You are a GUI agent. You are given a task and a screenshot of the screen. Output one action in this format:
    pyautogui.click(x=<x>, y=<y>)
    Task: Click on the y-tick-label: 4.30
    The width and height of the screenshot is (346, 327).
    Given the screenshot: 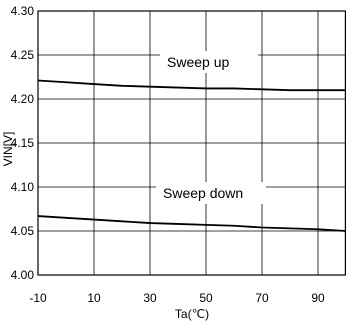 What is the action you would take?
    pyautogui.click(x=23, y=11)
    